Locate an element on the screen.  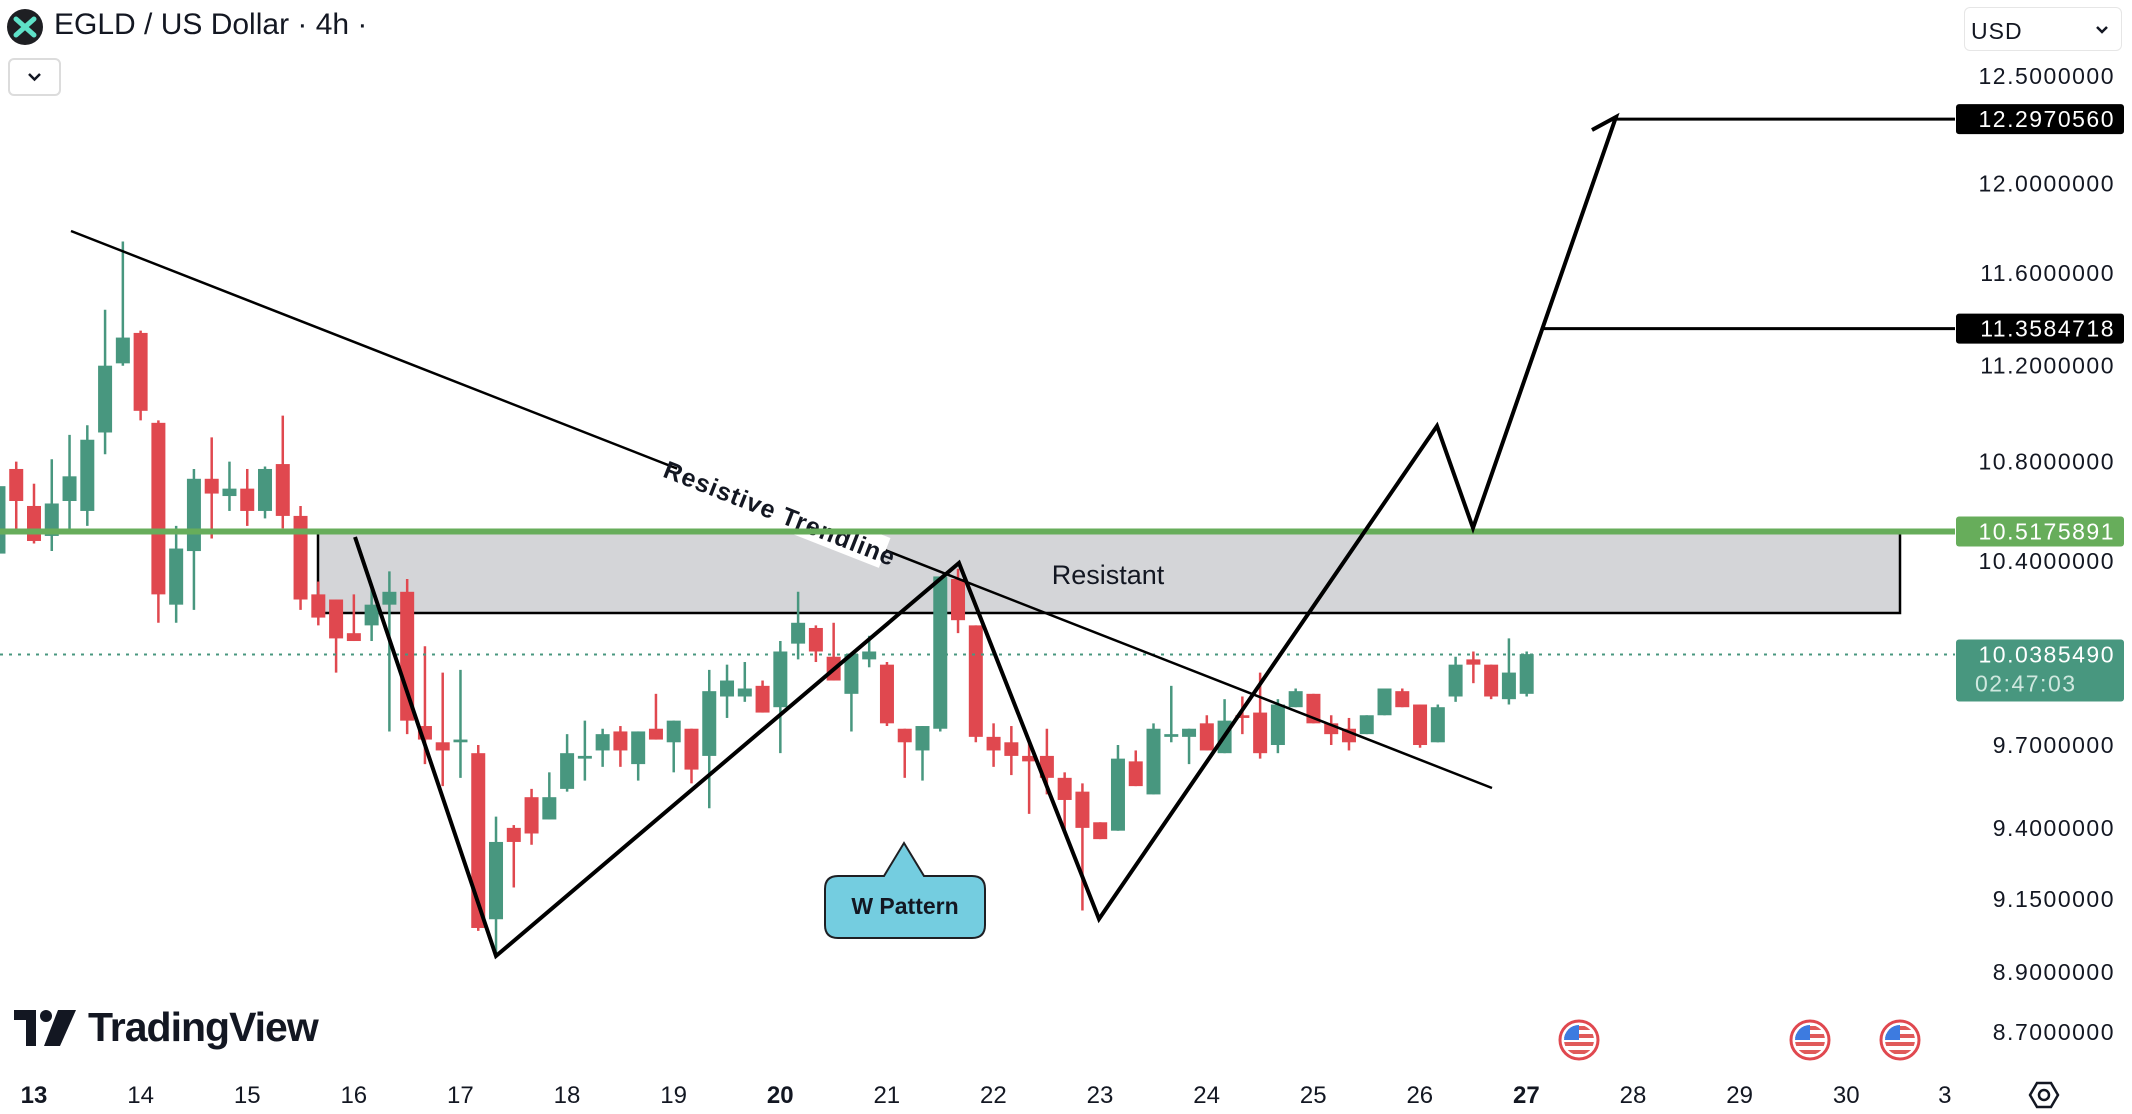
w-pattern-label: W Pattern is located at coordinates (904, 906).